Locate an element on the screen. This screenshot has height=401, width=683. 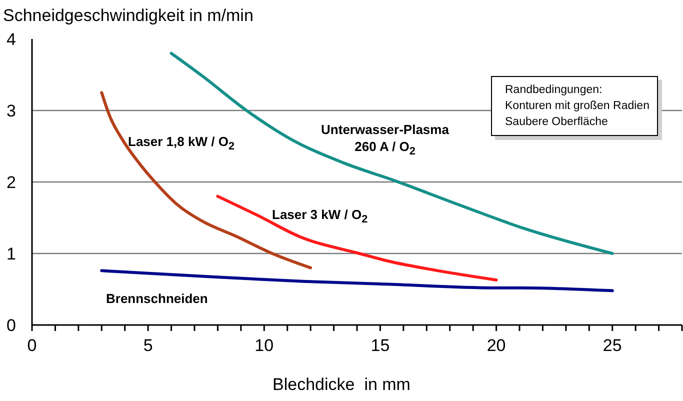
x-tick-label: 0 is located at coordinates (32, 346).